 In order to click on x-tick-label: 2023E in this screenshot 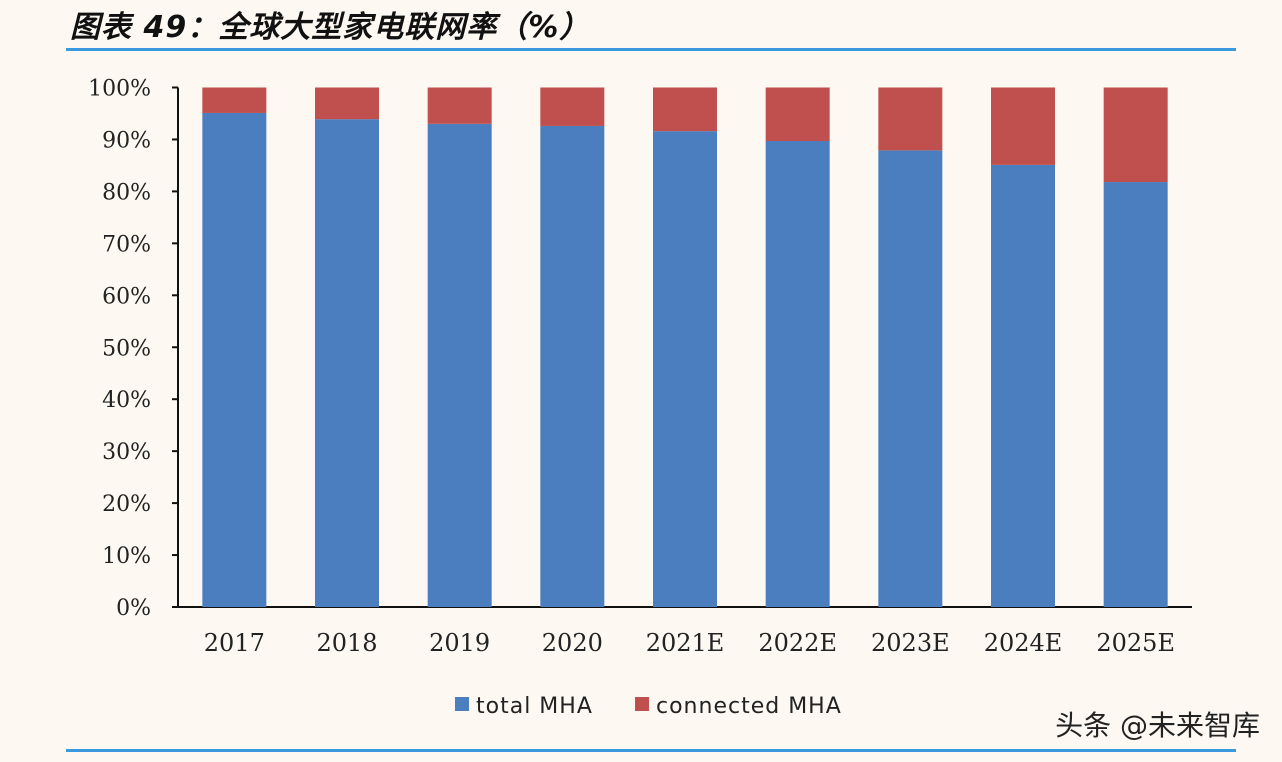, I will do `click(910, 643)`.